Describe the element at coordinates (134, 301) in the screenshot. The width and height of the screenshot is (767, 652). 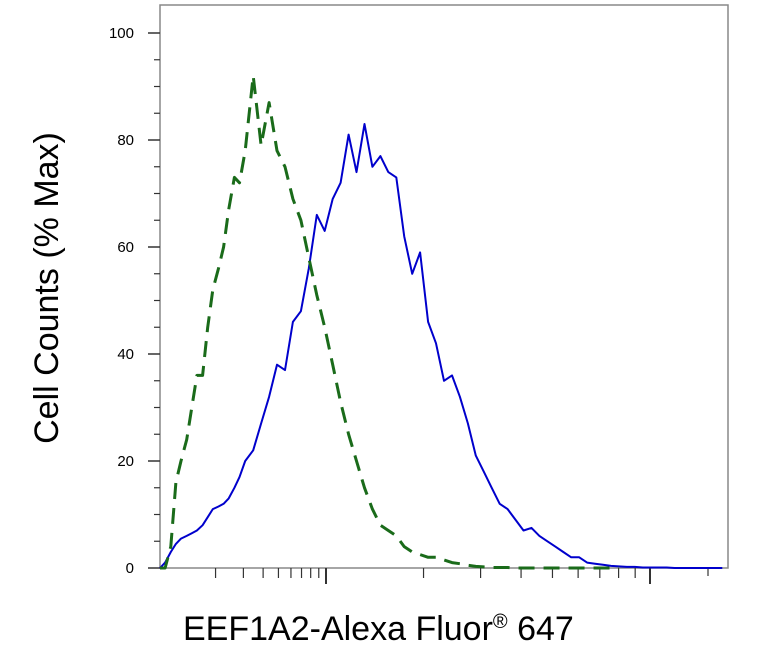
I see `y-axis-ticks: 0 20 40 60 80 100` at that location.